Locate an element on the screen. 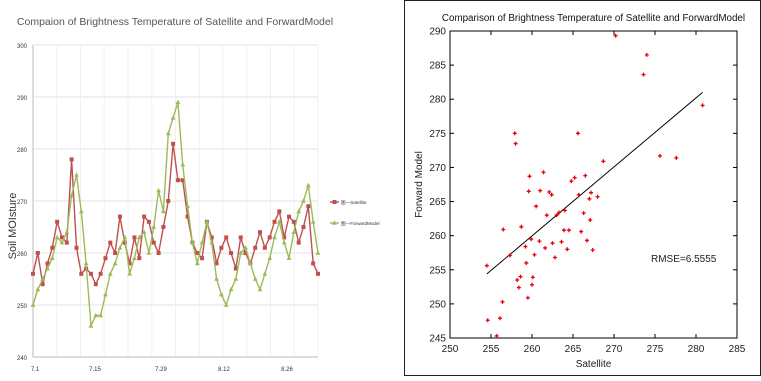  x-tick-label: 285 is located at coordinates (737, 349).